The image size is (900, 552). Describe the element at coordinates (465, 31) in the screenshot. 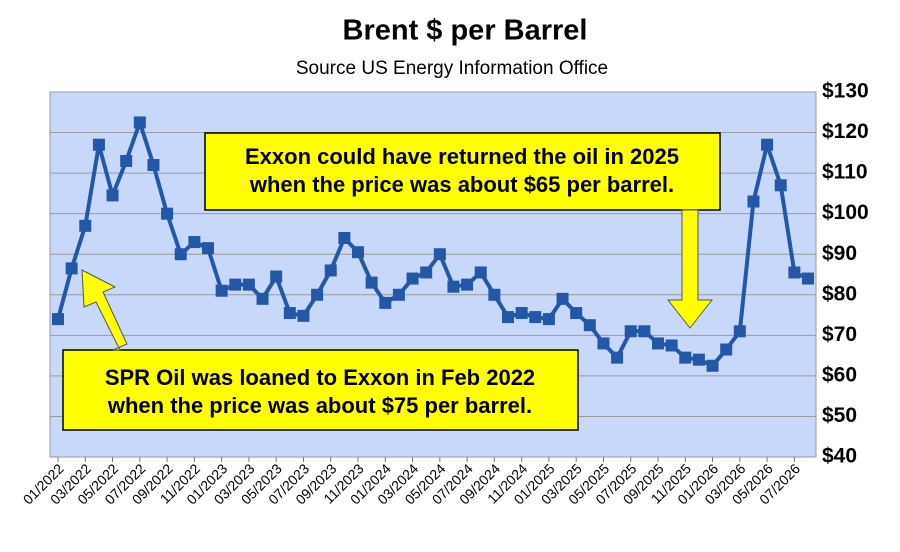

I see `chart-title: Brent $ per Barrel` at that location.